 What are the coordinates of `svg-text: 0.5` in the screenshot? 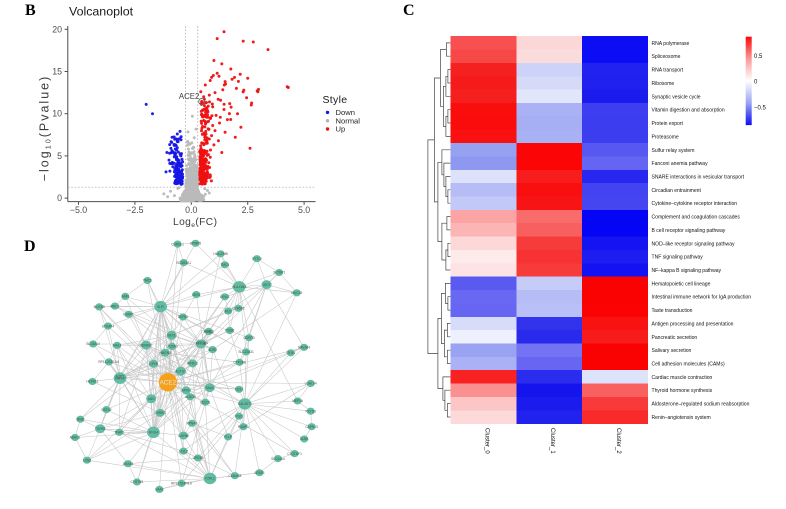 It's located at (758, 57).